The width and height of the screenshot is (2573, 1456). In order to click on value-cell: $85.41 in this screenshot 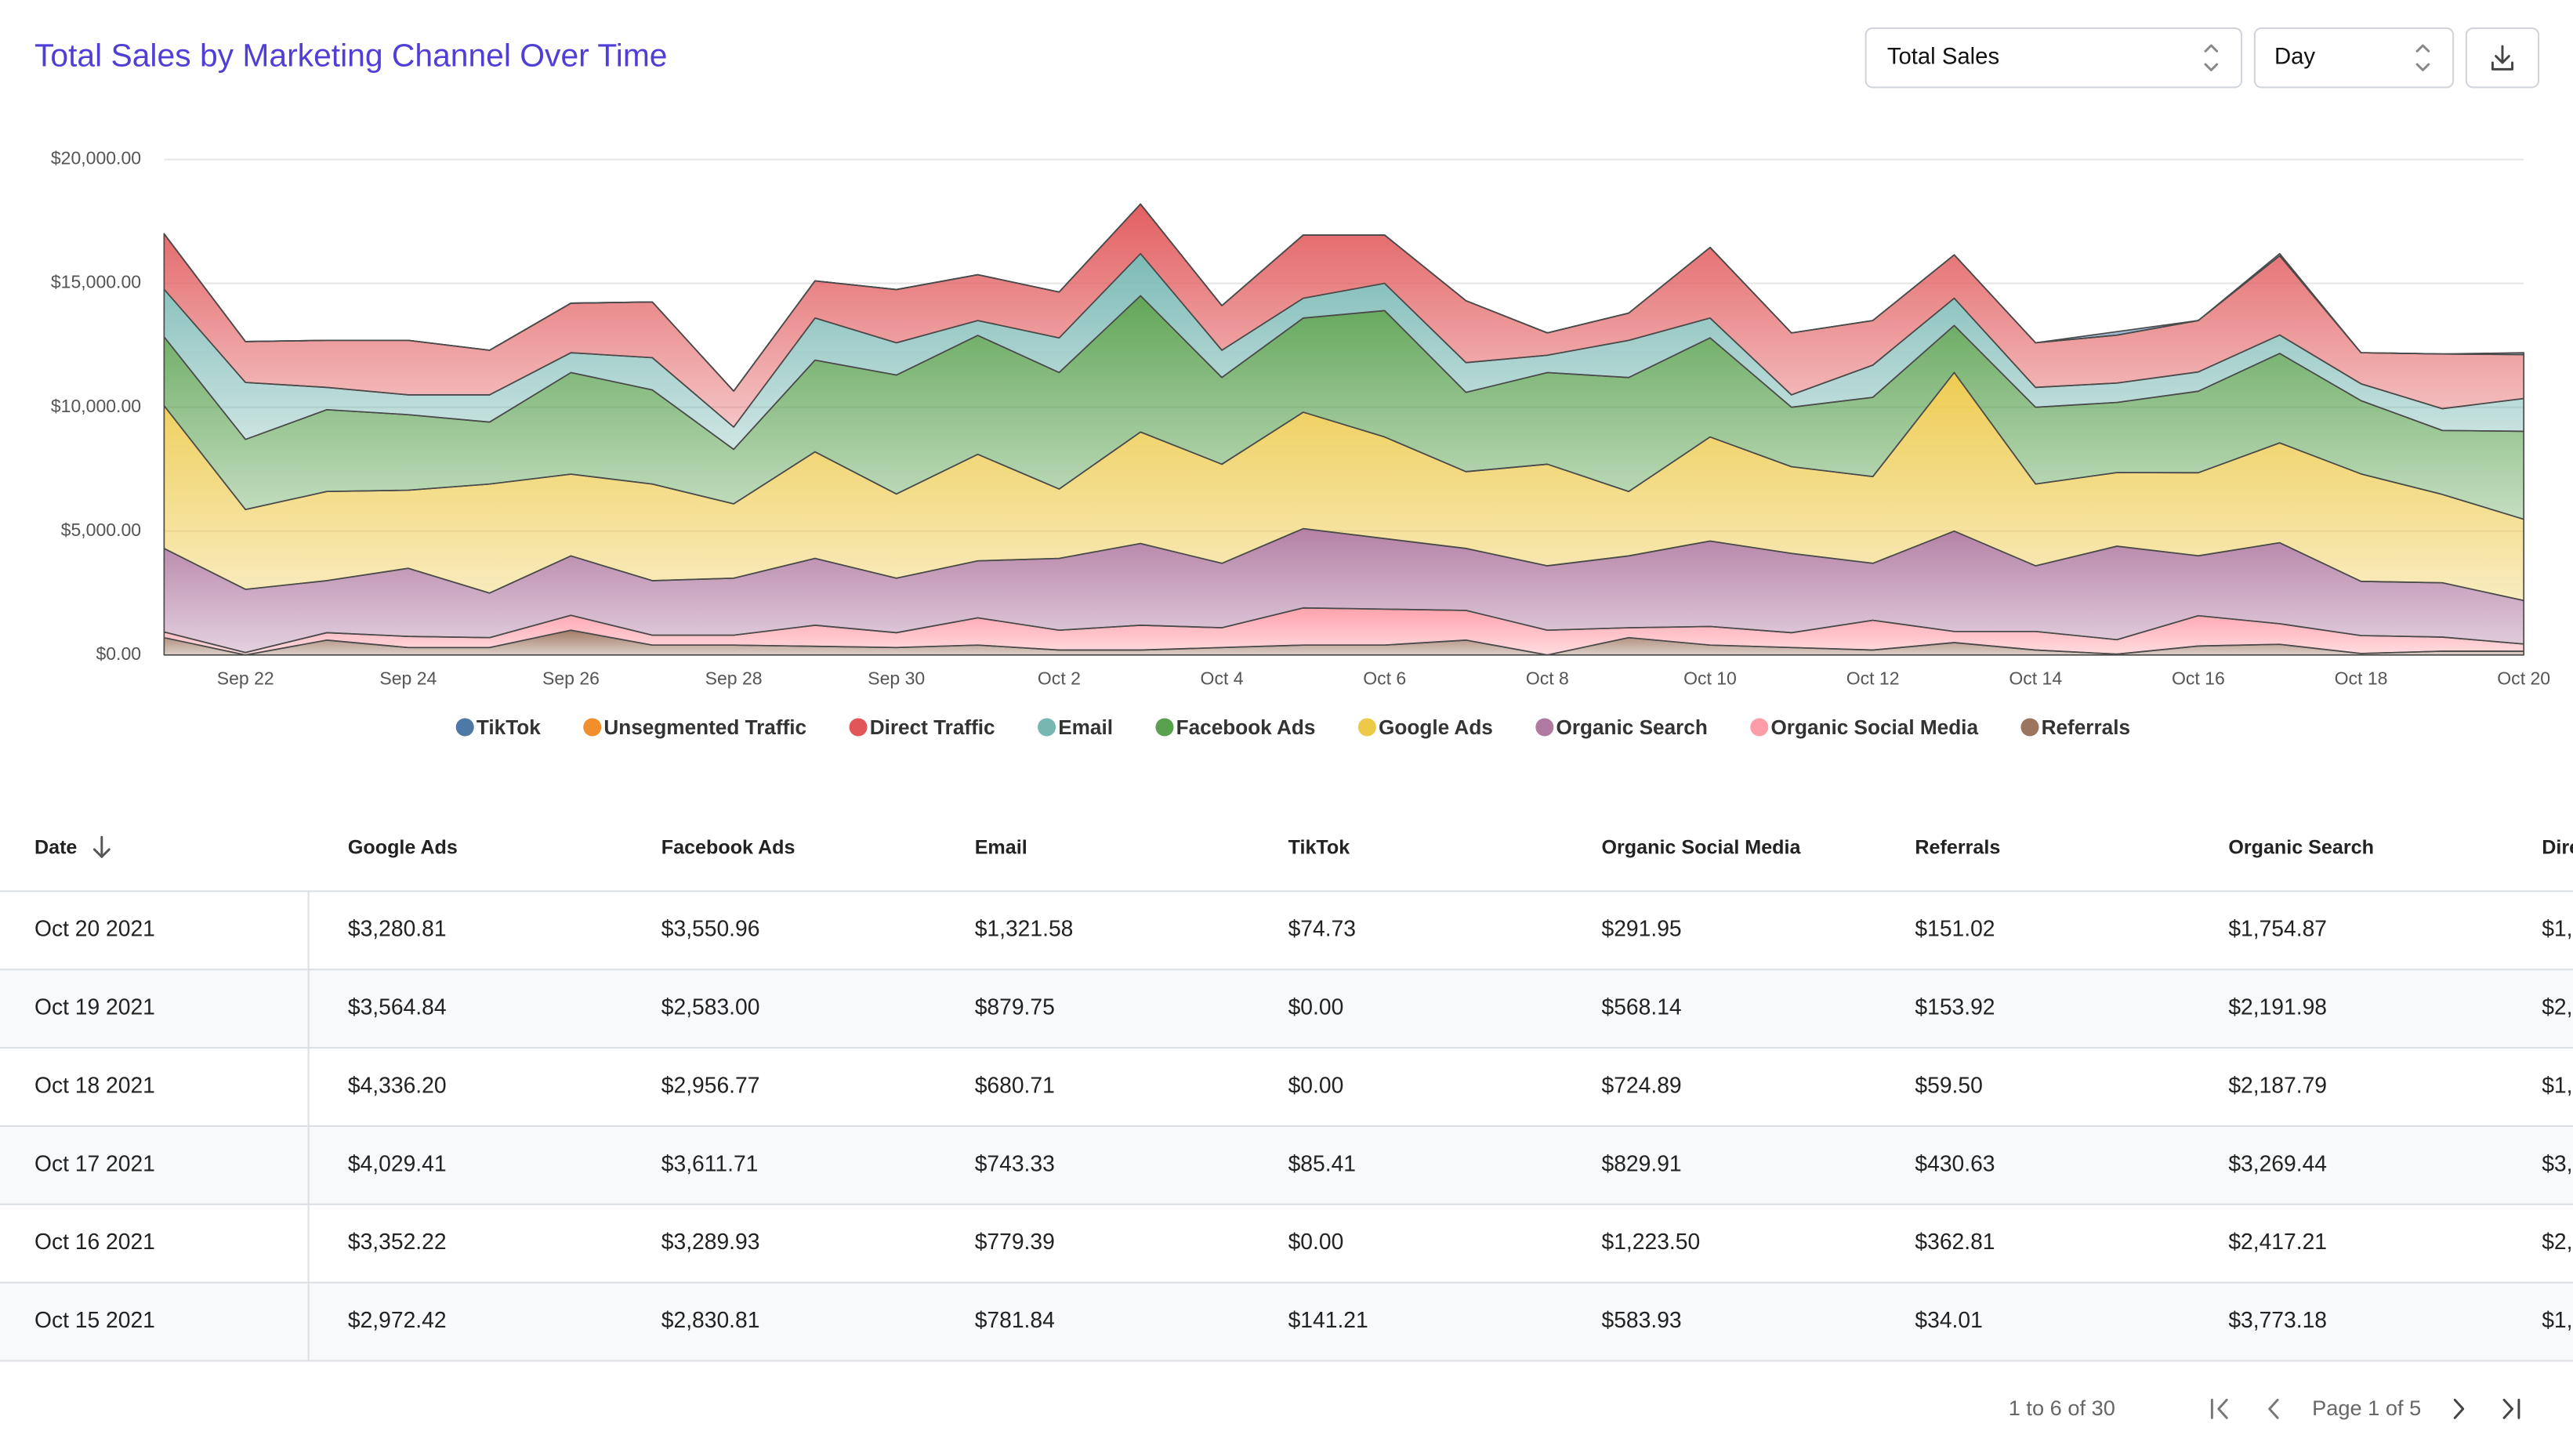, I will do `click(1322, 1162)`.